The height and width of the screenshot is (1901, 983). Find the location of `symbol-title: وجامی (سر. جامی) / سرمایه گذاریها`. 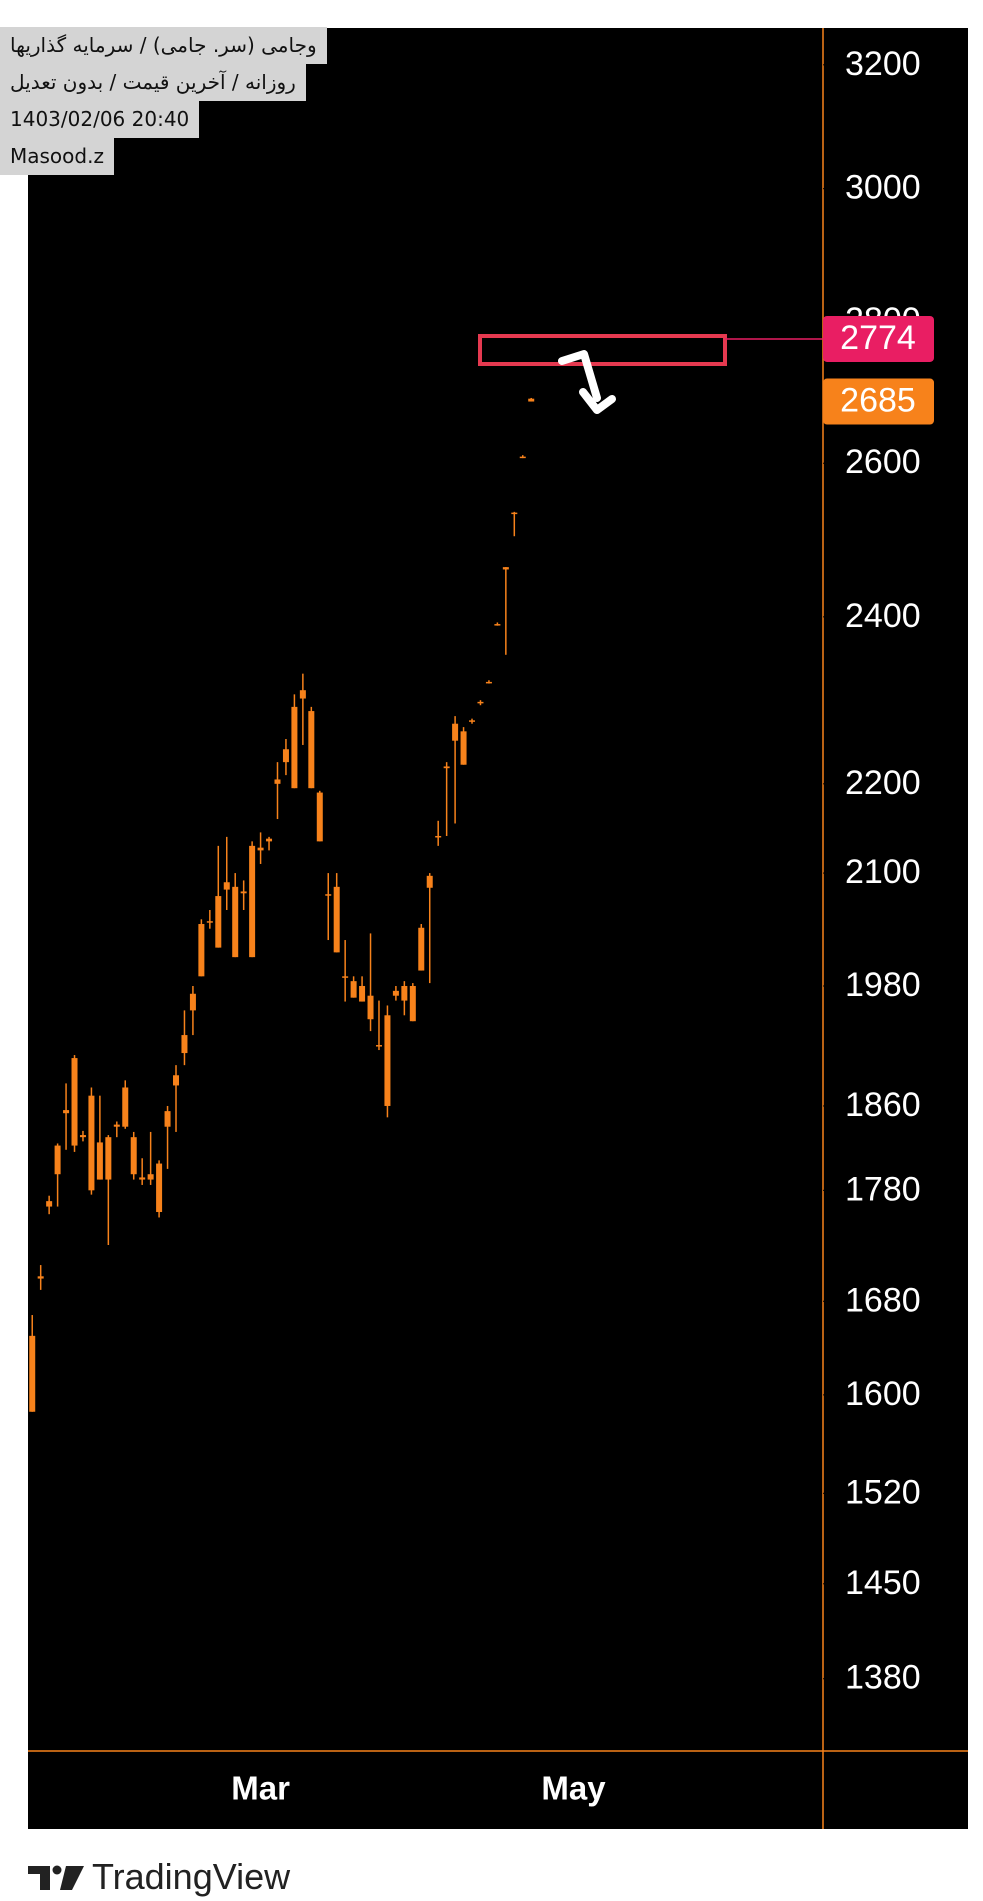

symbol-title: وجامی (سر. جامی) / سرمایه گذاریها is located at coordinates (163, 45).